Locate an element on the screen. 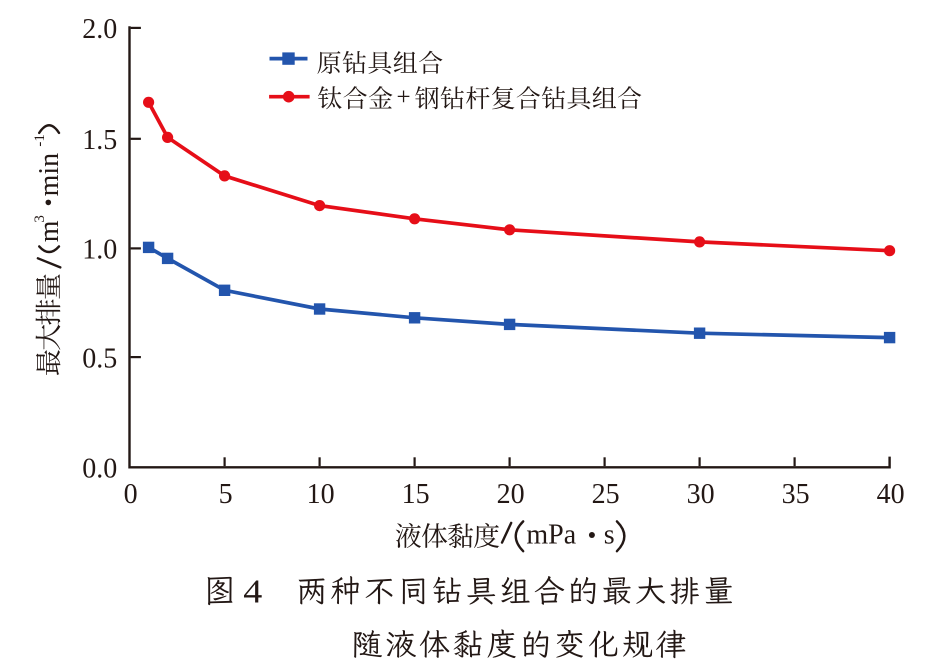 Image resolution: width=943 pixels, height=671 pixels. svg-text: 15 is located at coordinates (416, 494).